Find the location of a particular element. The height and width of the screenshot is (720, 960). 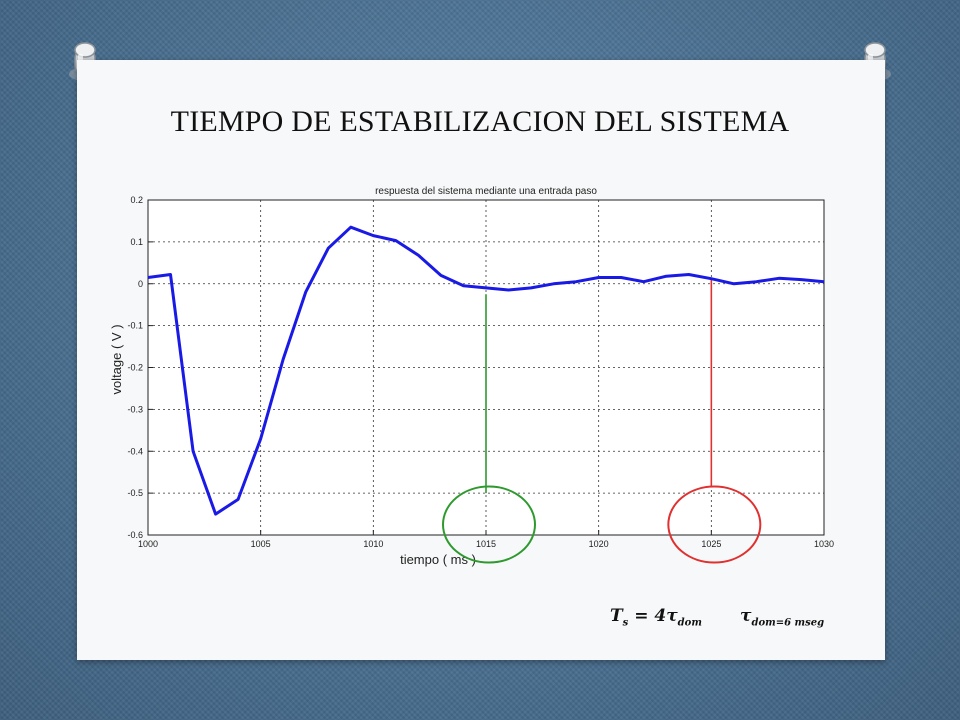

y-tick-label: -0.3 is located at coordinates (135, 409).